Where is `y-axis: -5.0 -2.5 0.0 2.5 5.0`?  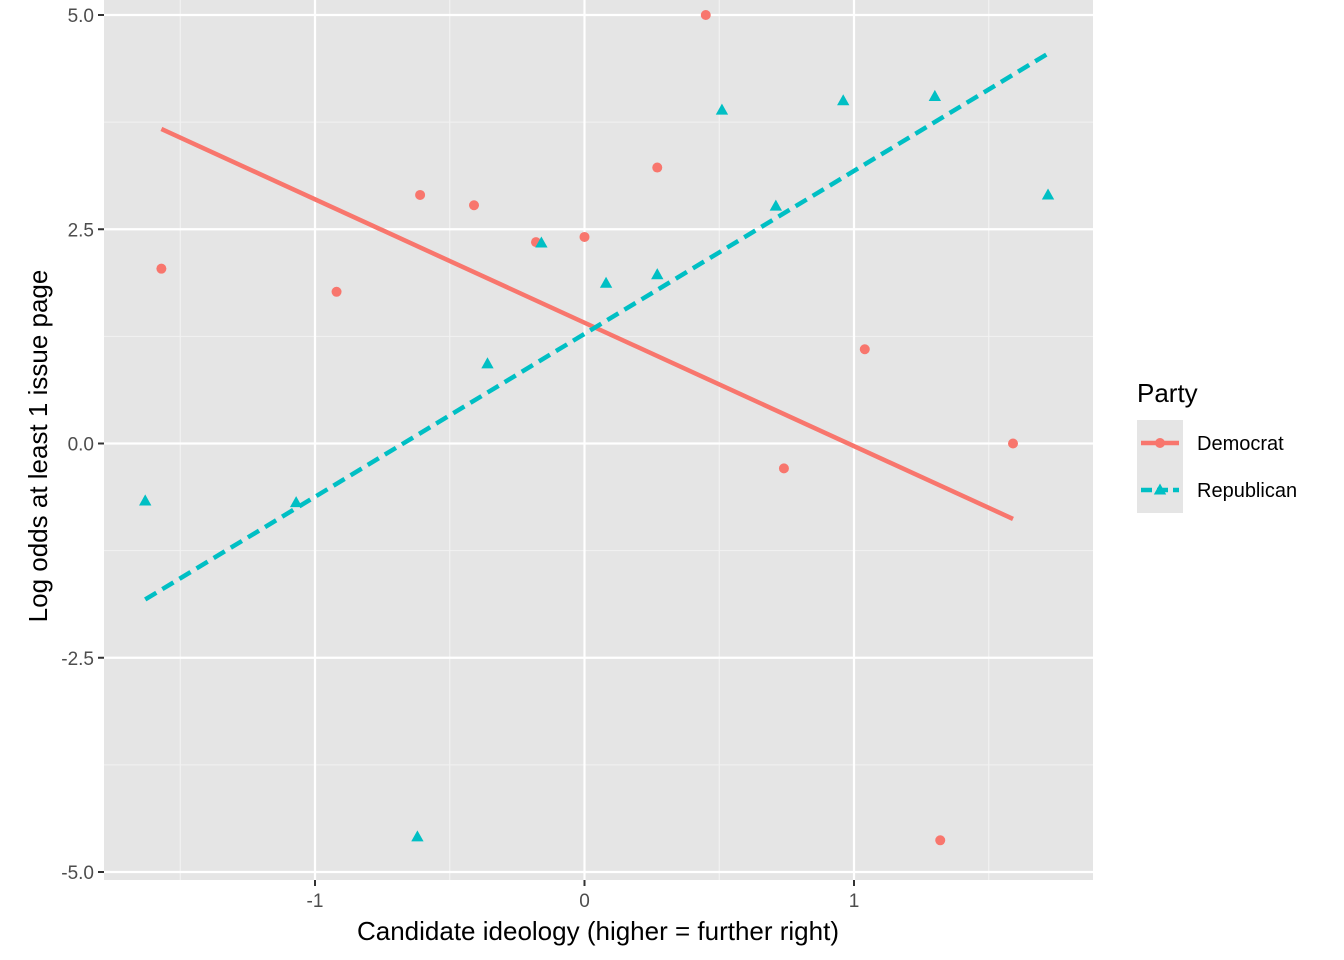
y-axis: -5.0 -2.5 0.0 2.5 5.0 is located at coordinates (82, 445).